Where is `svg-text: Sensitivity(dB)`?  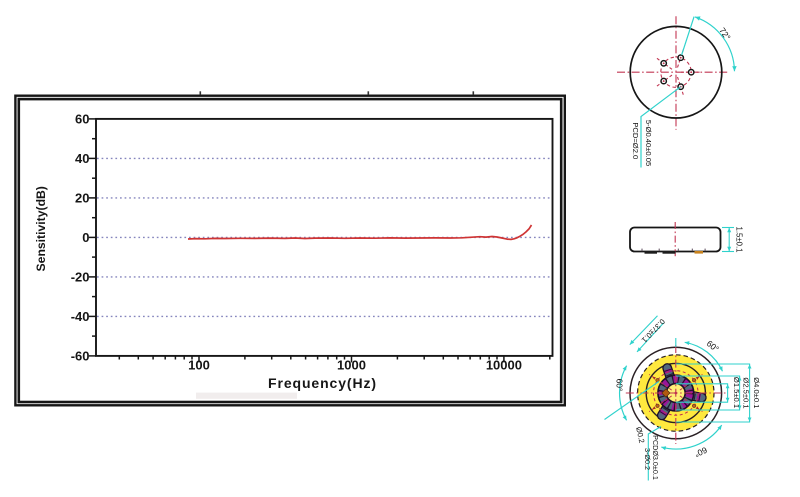 svg-text: Sensitivity(dB) is located at coordinates (41, 228).